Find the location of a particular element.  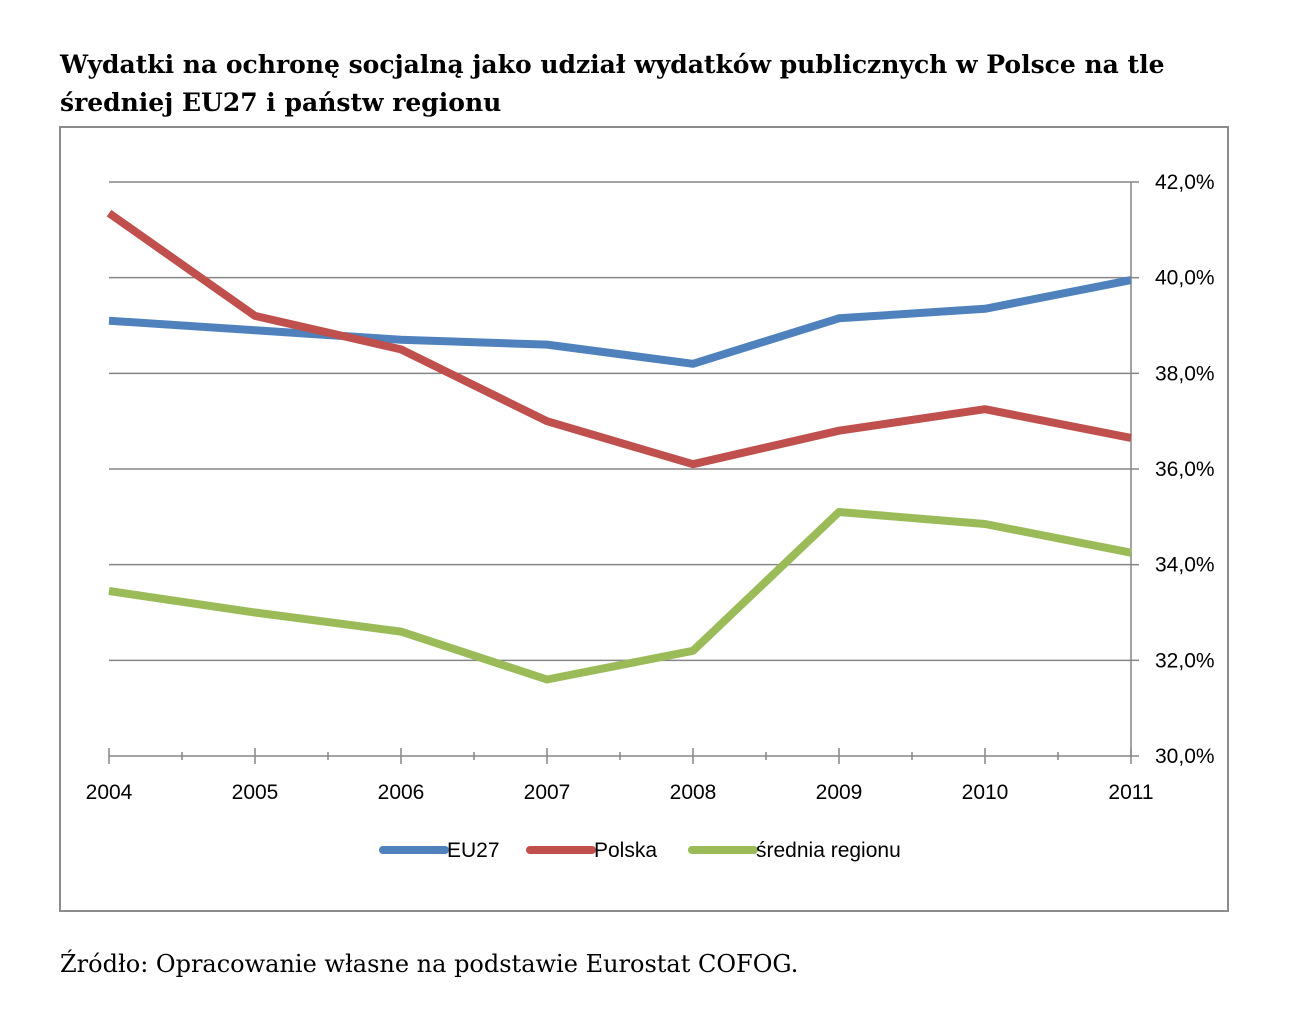

x-tick-label: 2004 is located at coordinates (109, 792).